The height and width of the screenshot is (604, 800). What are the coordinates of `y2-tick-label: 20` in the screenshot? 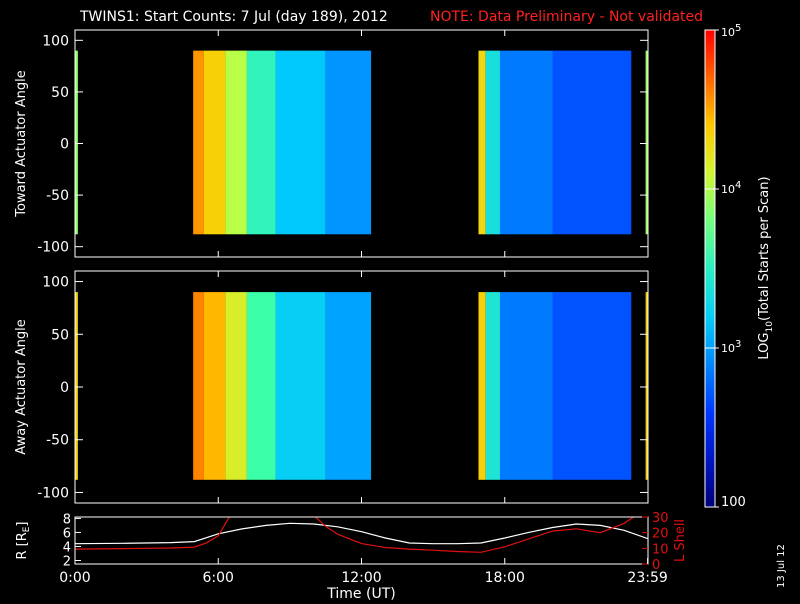 It's located at (660, 534).